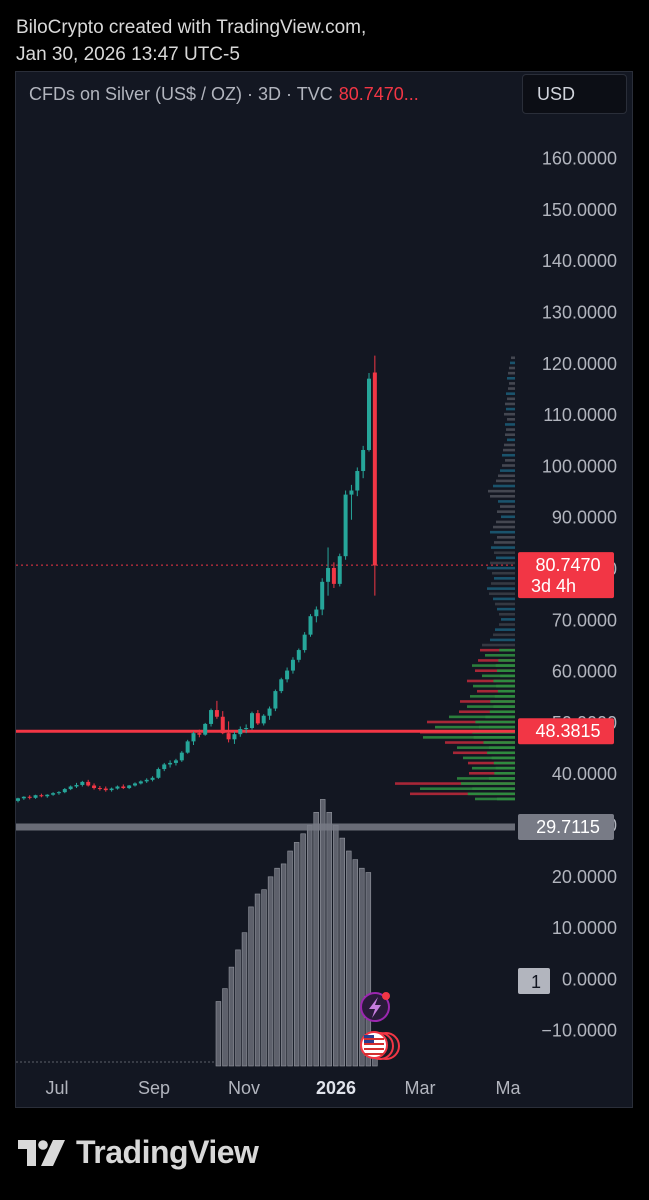 This screenshot has height=1200, width=649. I want to click on event-markers, so click(380, 1026).